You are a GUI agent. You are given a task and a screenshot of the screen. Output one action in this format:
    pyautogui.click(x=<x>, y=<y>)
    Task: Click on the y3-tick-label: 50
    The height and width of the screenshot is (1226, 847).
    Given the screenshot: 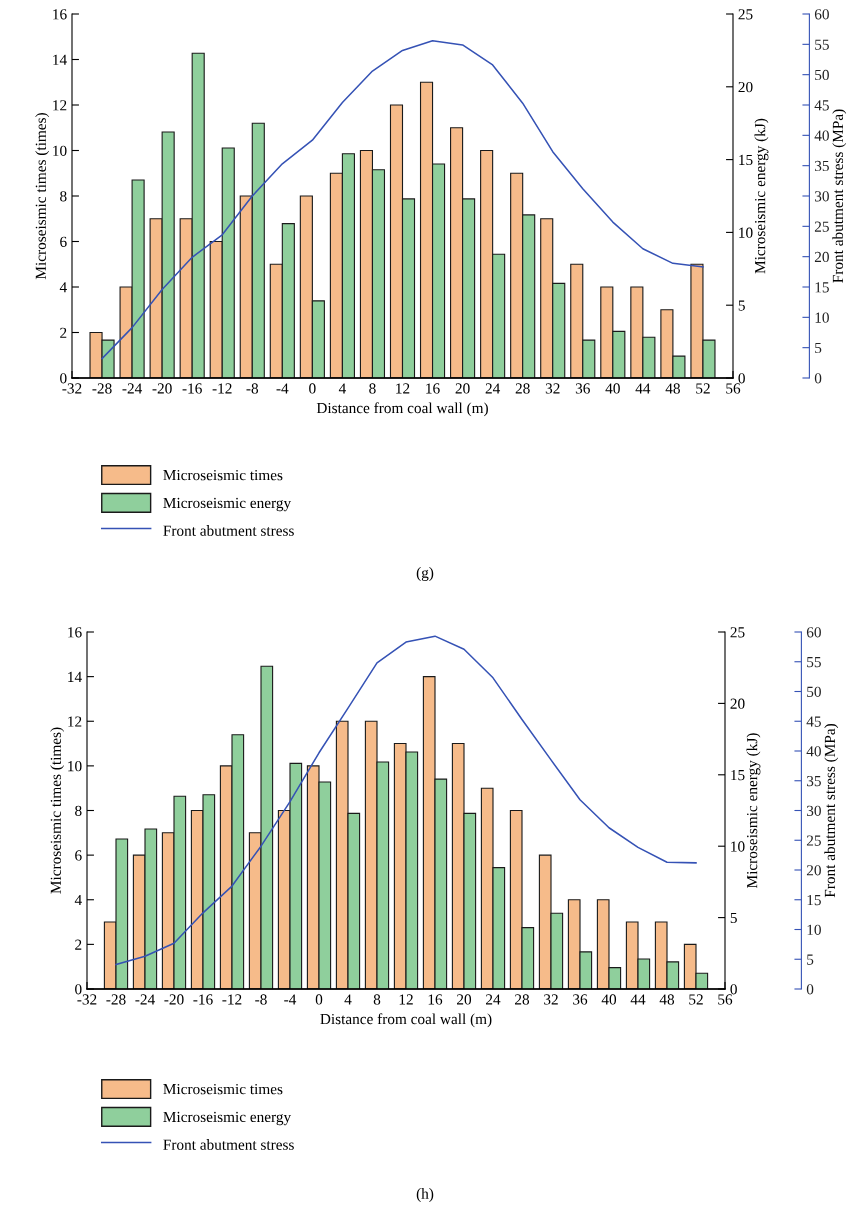 What is the action you would take?
    pyautogui.click(x=814, y=691)
    